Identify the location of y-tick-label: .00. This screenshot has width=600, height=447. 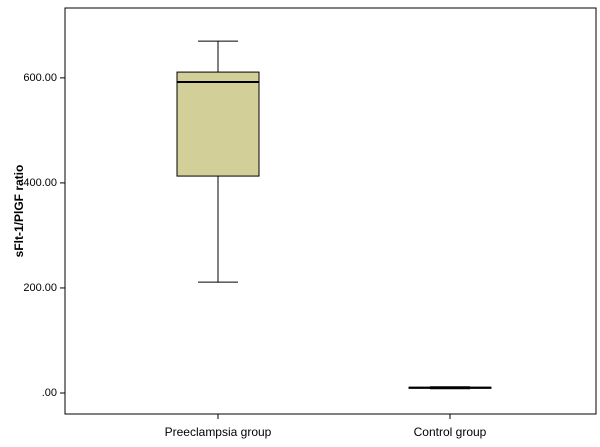
(49, 393).